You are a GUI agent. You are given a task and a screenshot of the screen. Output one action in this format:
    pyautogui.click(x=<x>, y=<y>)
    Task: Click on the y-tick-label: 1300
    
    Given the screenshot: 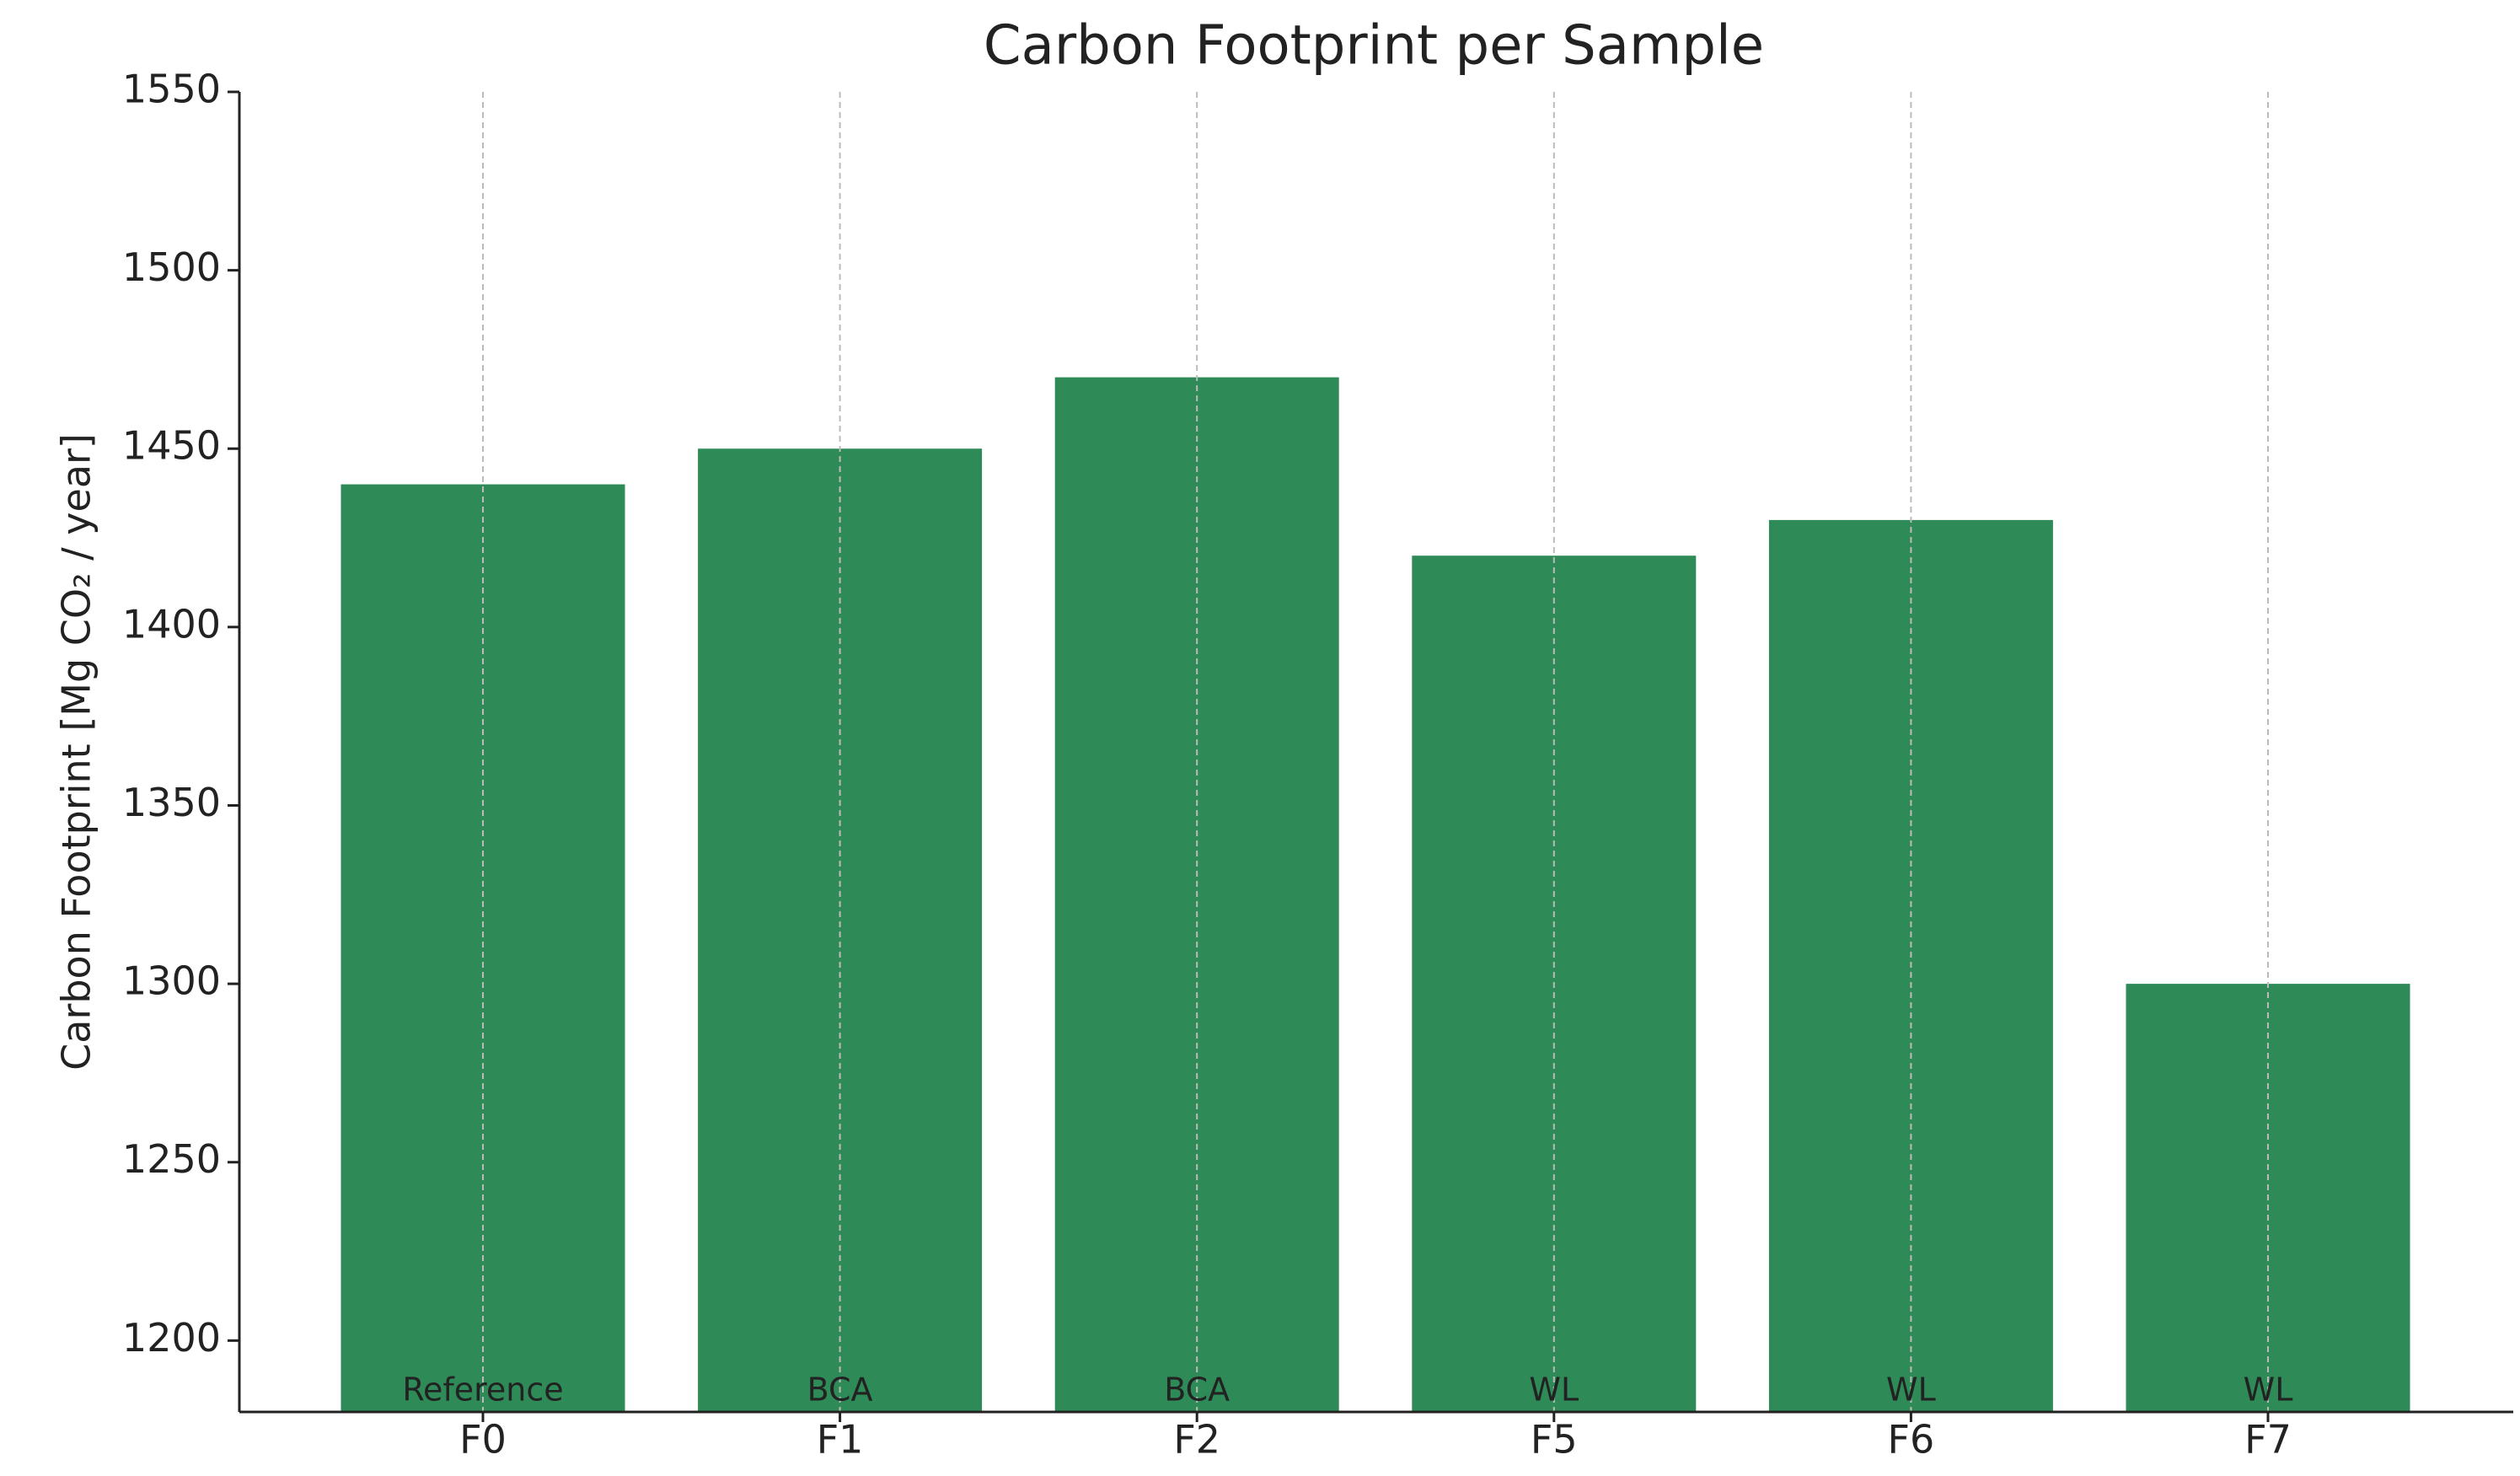 What is the action you would take?
    pyautogui.click(x=171, y=981)
    